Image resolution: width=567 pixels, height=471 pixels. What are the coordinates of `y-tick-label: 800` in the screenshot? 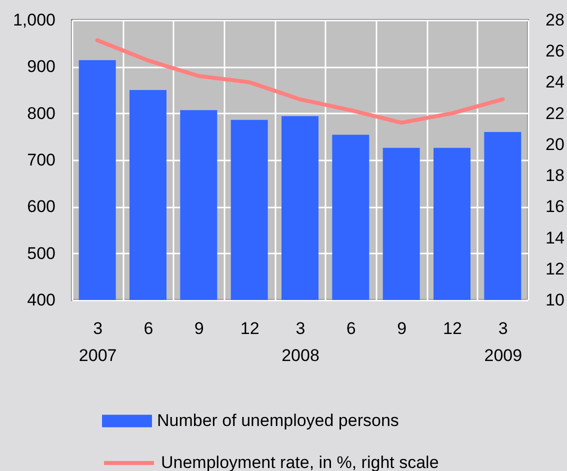 It's located at (41, 113).